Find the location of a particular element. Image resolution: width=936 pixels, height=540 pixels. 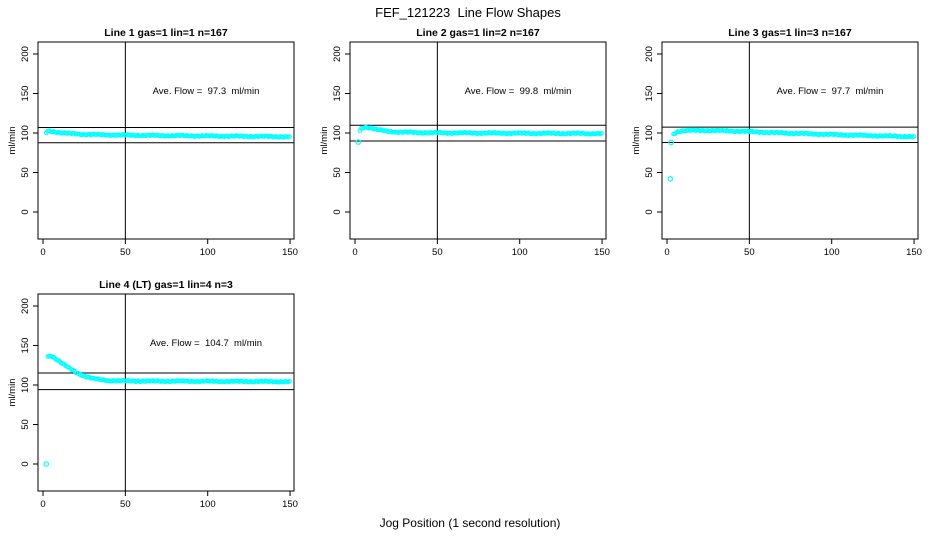

ave-flow-annotation-line-3: Ave. Flow = 97.7 ml/min is located at coordinates (830, 91).